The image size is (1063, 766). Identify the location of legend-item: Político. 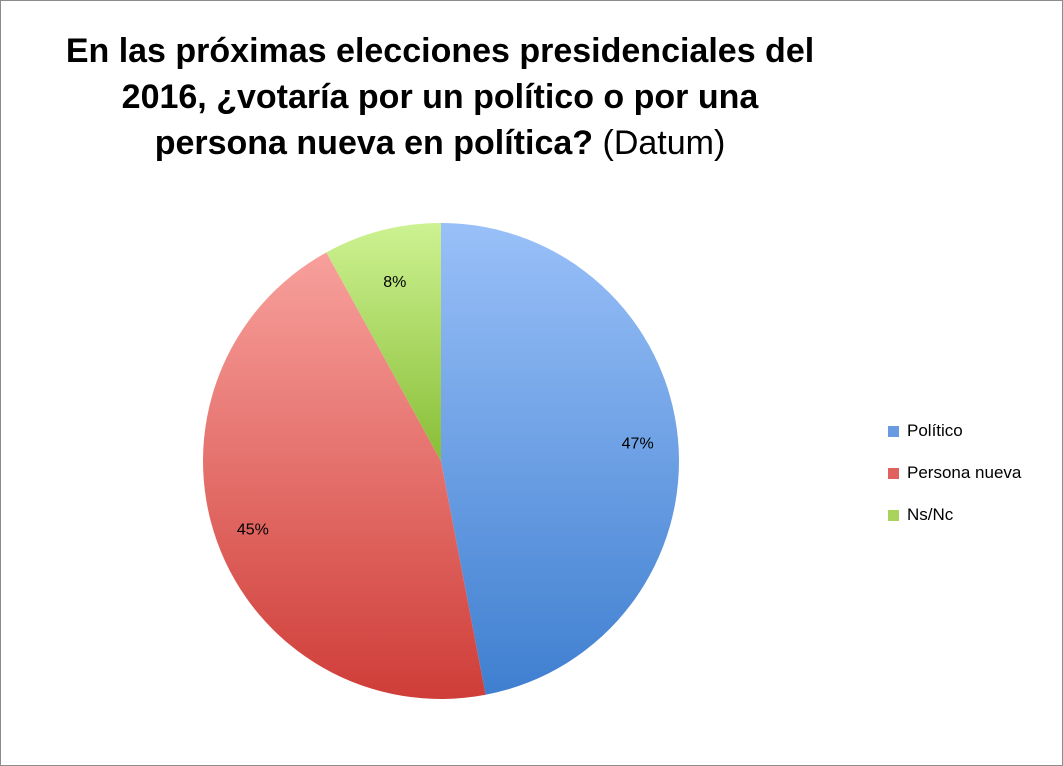
(954, 431).